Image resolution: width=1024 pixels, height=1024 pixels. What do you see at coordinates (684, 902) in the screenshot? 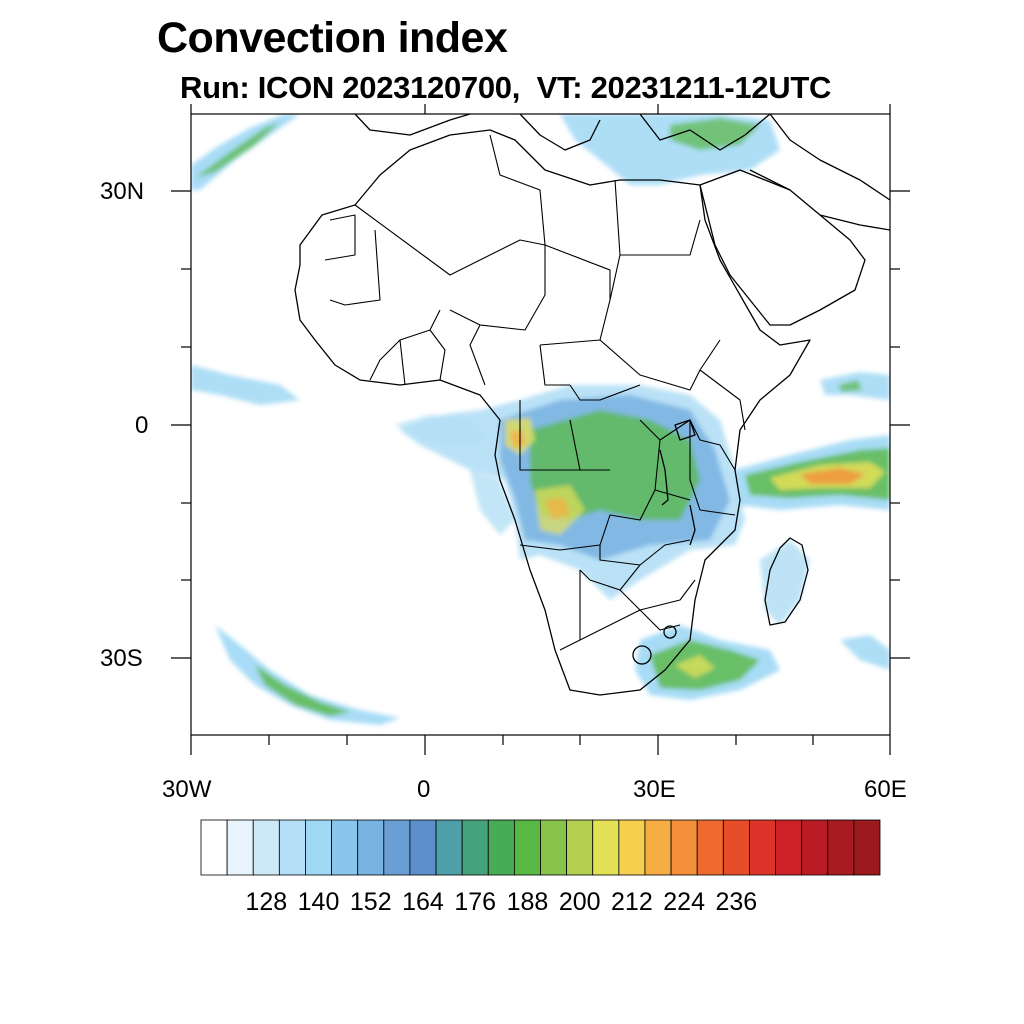
I see `colorbar-tick-label: 224` at bounding box center [684, 902].